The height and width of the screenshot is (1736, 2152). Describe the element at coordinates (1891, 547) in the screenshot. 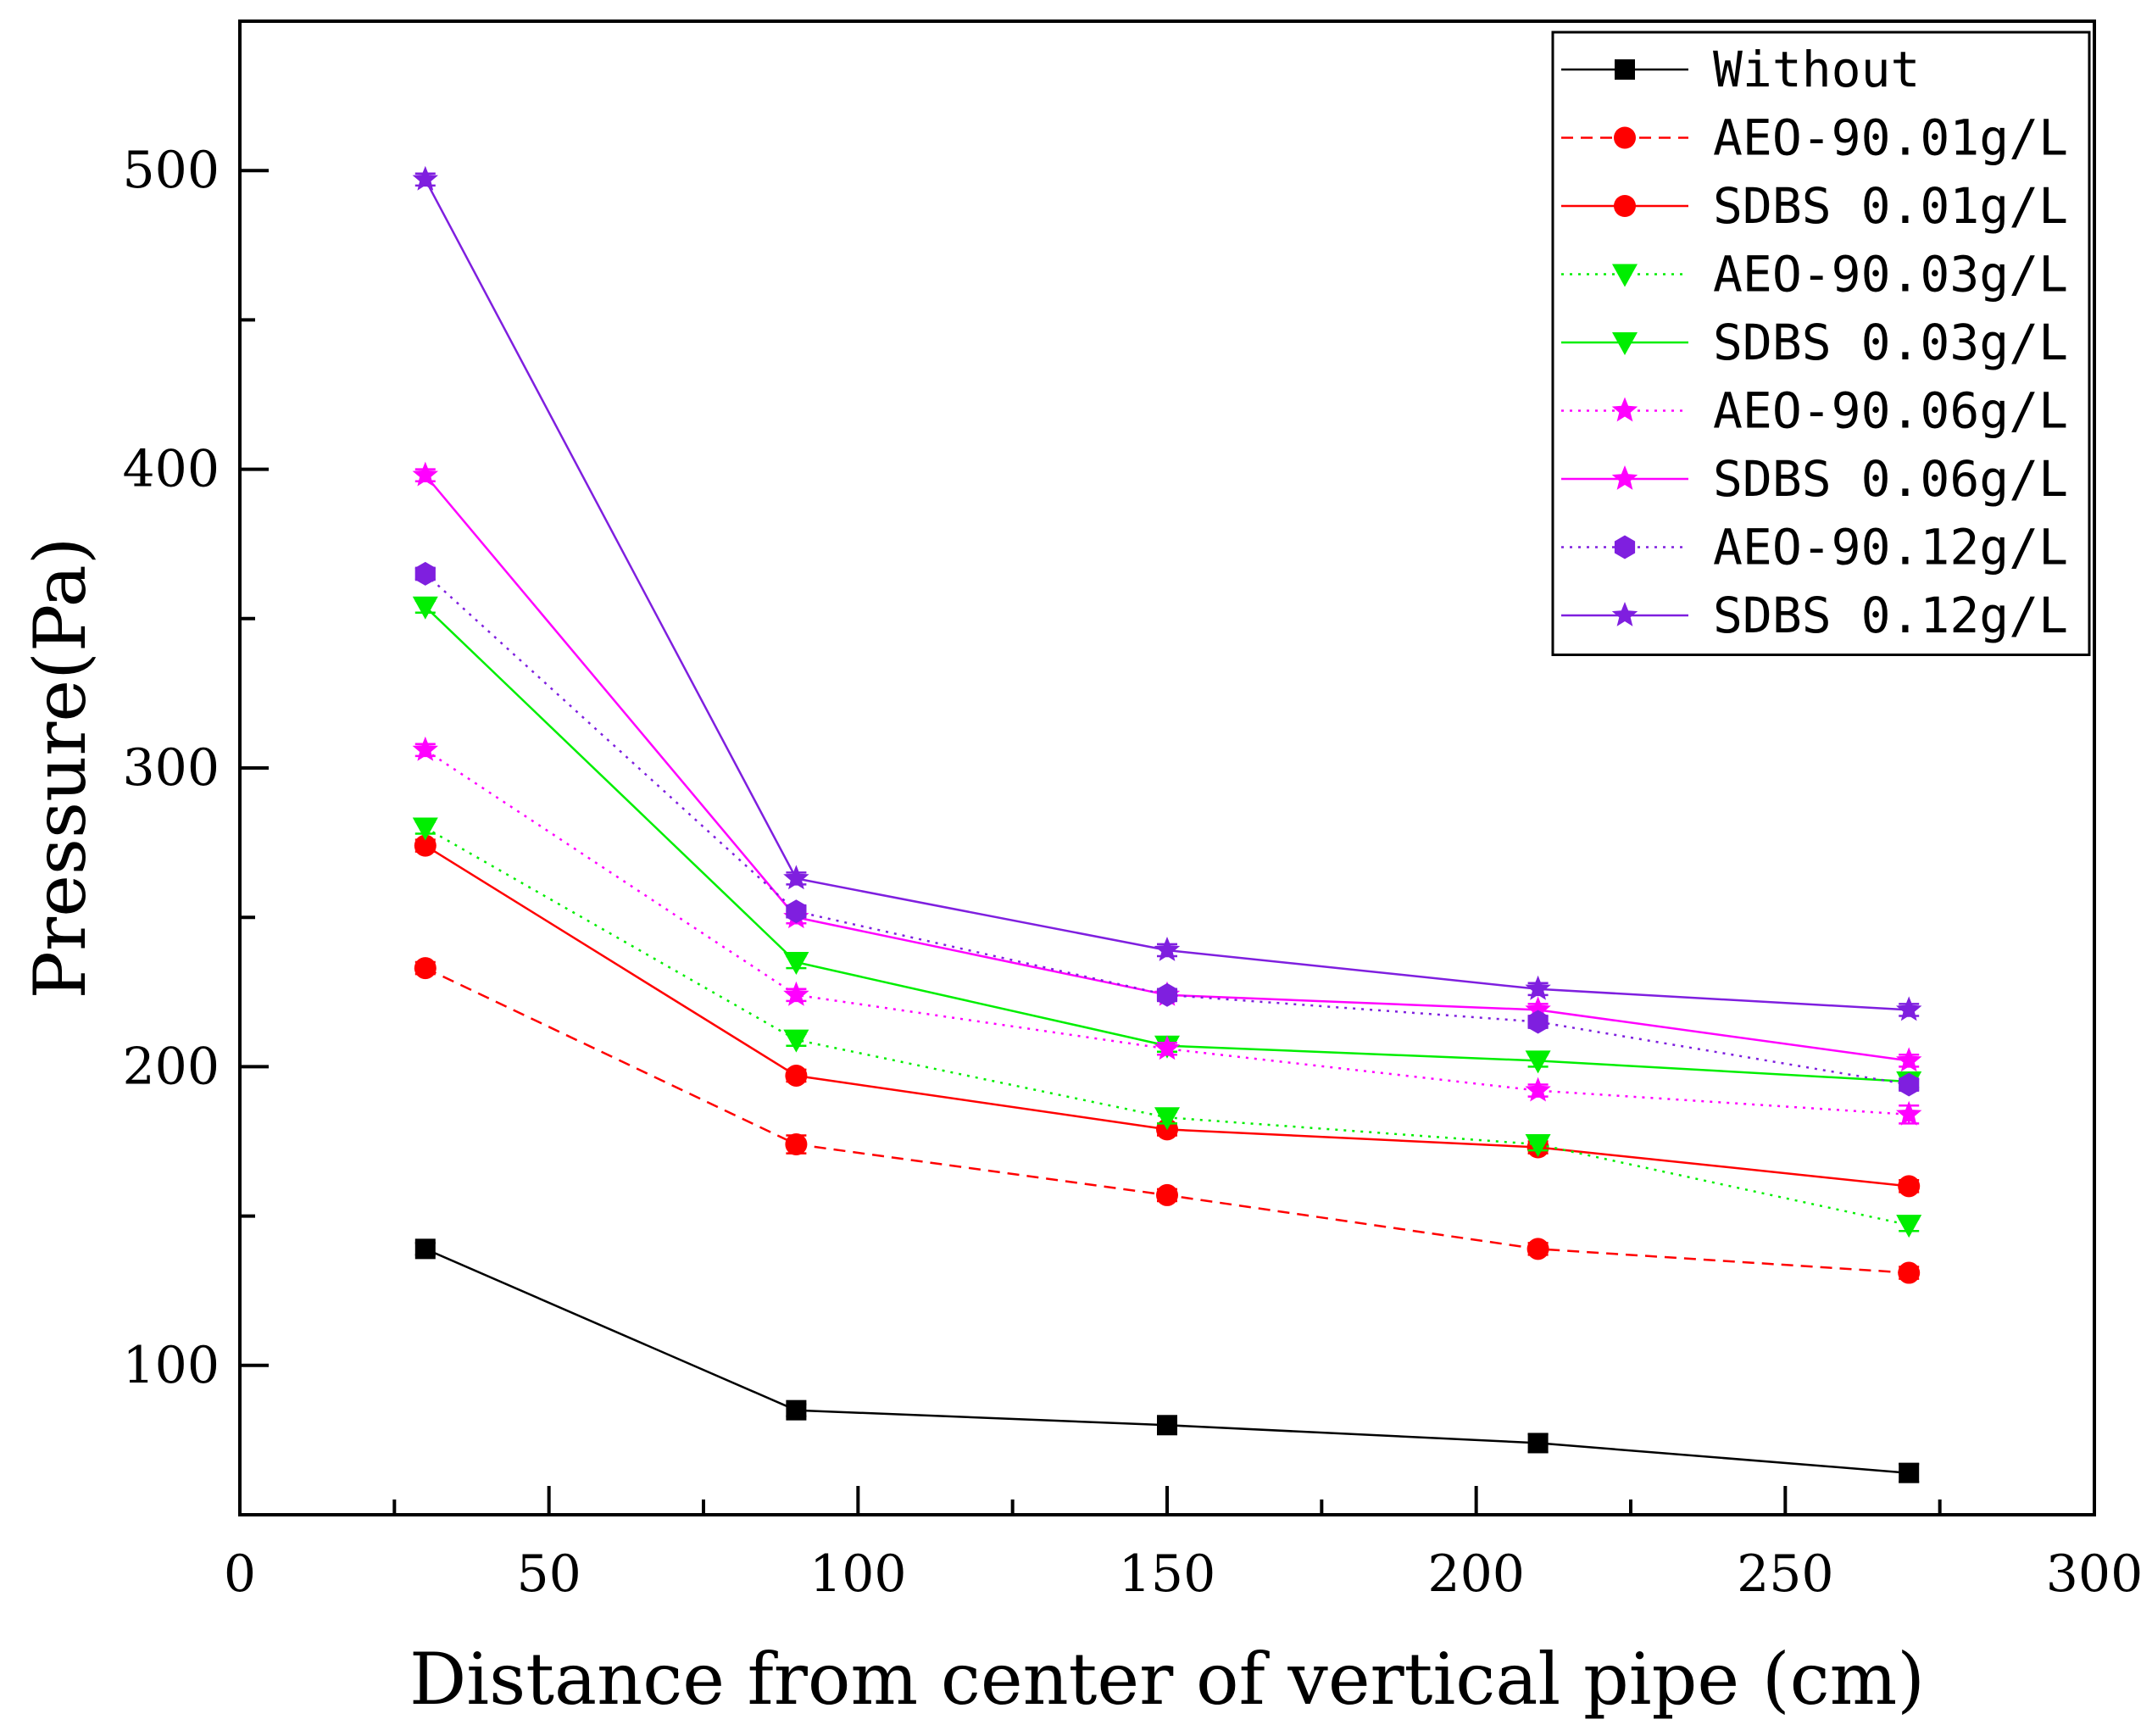

I see `legend-label: AEO-90.12g/L` at that location.